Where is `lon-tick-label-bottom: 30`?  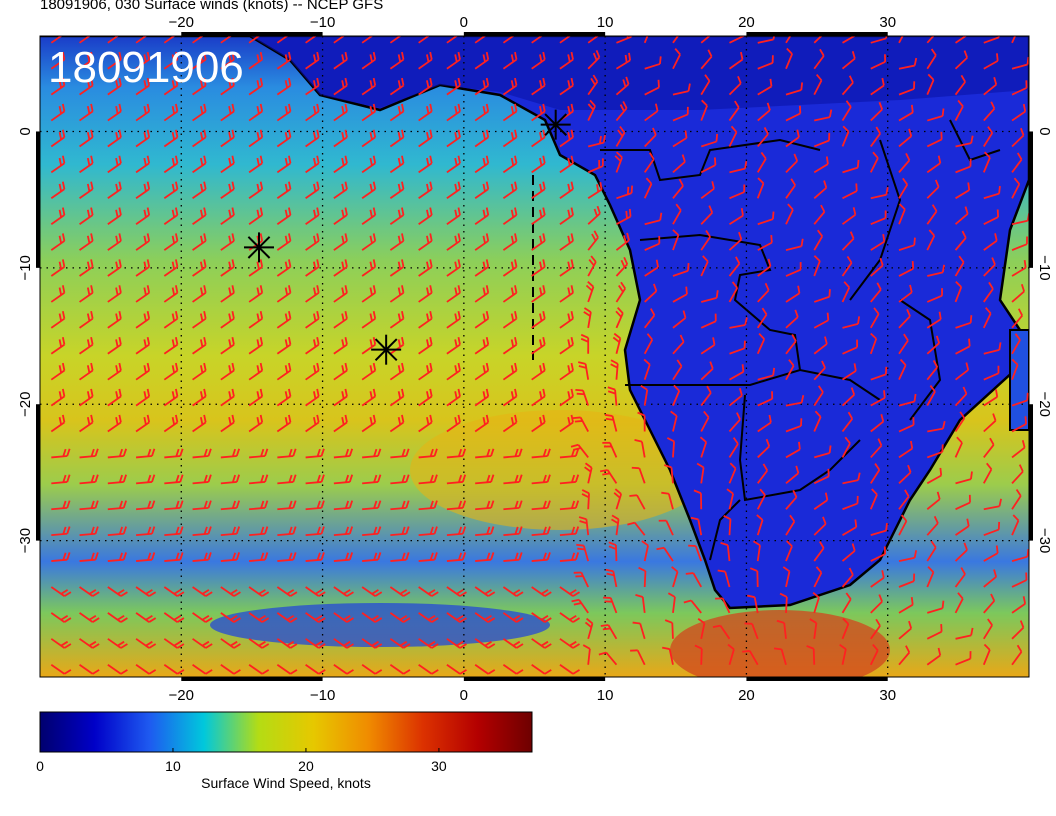 lon-tick-label-bottom: 30 is located at coordinates (887, 695).